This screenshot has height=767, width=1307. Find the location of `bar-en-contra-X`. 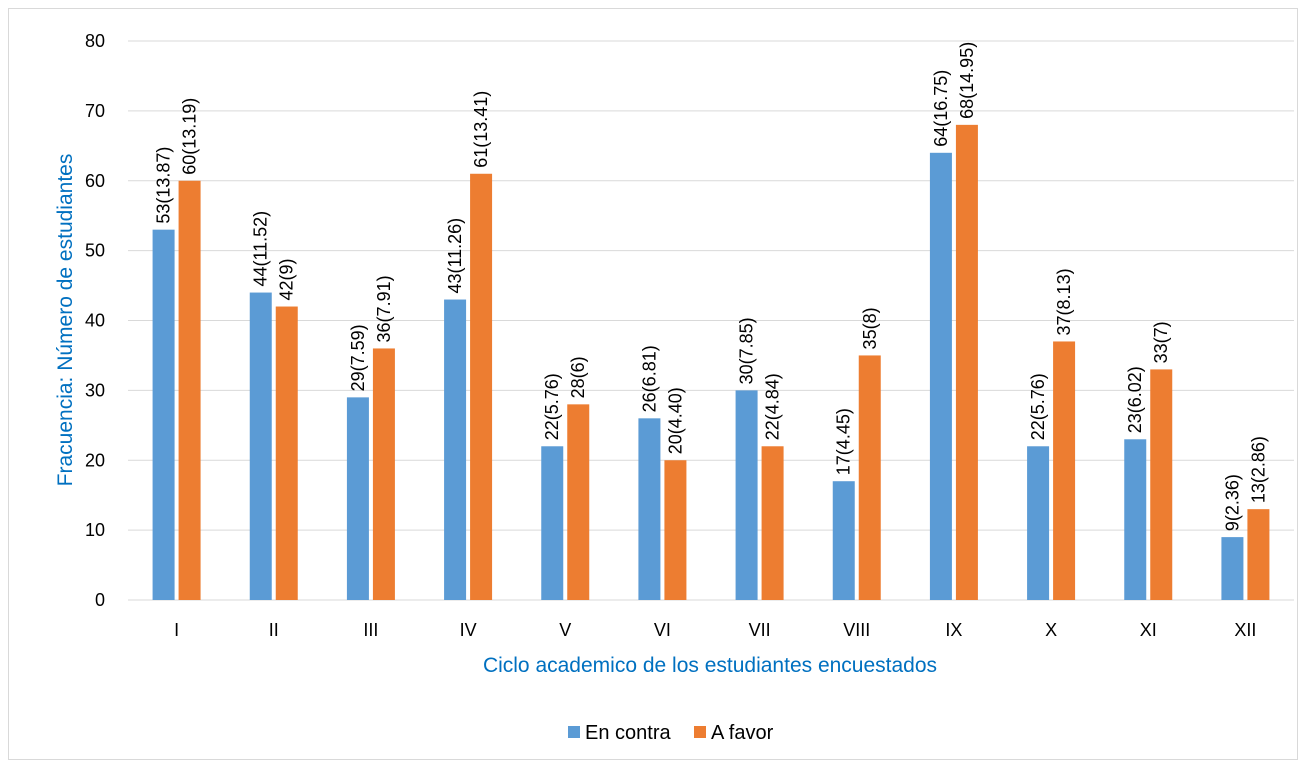

bar-en-contra-X is located at coordinates (1038, 523).